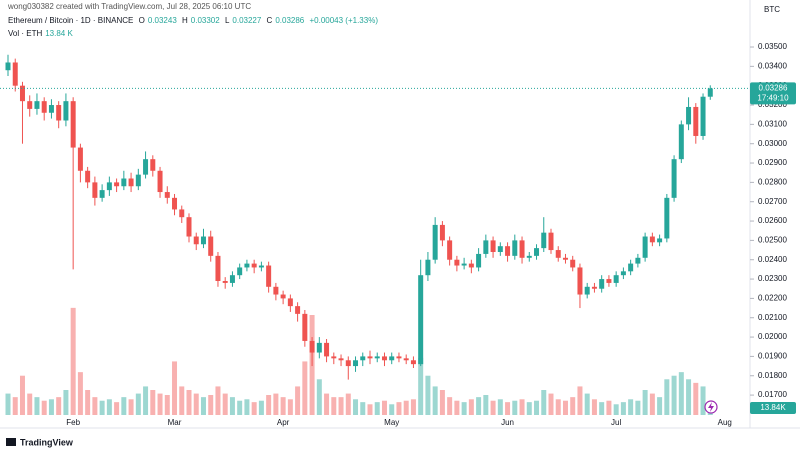 This screenshot has width=800, height=452. Describe the element at coordinates (772, 375) in the screenshot. I see `y-tick-label: 0.01800` at that location.